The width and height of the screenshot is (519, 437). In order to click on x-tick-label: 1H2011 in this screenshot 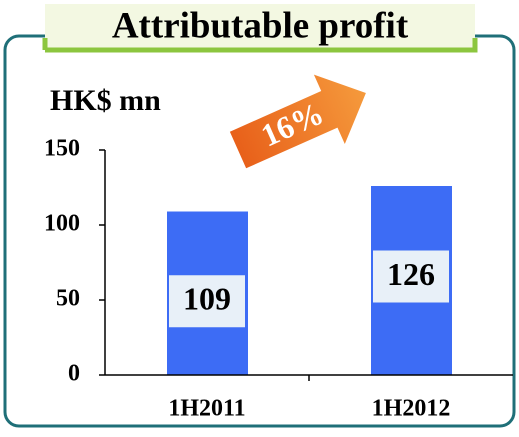, I will do `click(206, 409)`.